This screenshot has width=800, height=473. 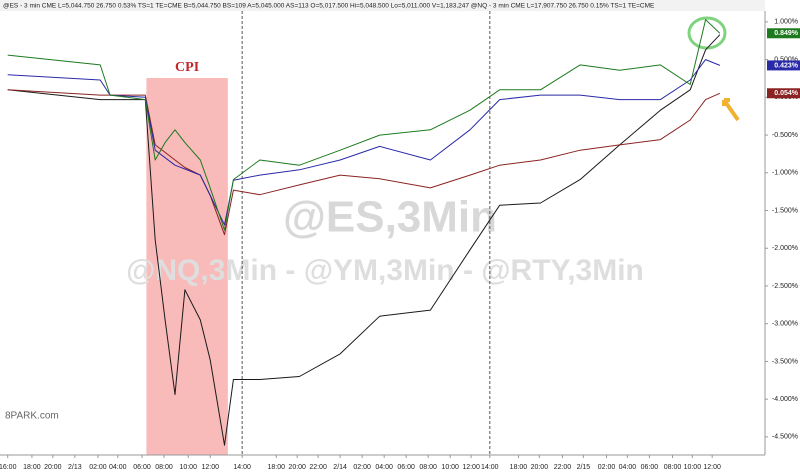 What do you see at coordinates (786, 22) in the screenshot?
I see `y-tick-label: 1.000%` at bounding box center [786, 22].